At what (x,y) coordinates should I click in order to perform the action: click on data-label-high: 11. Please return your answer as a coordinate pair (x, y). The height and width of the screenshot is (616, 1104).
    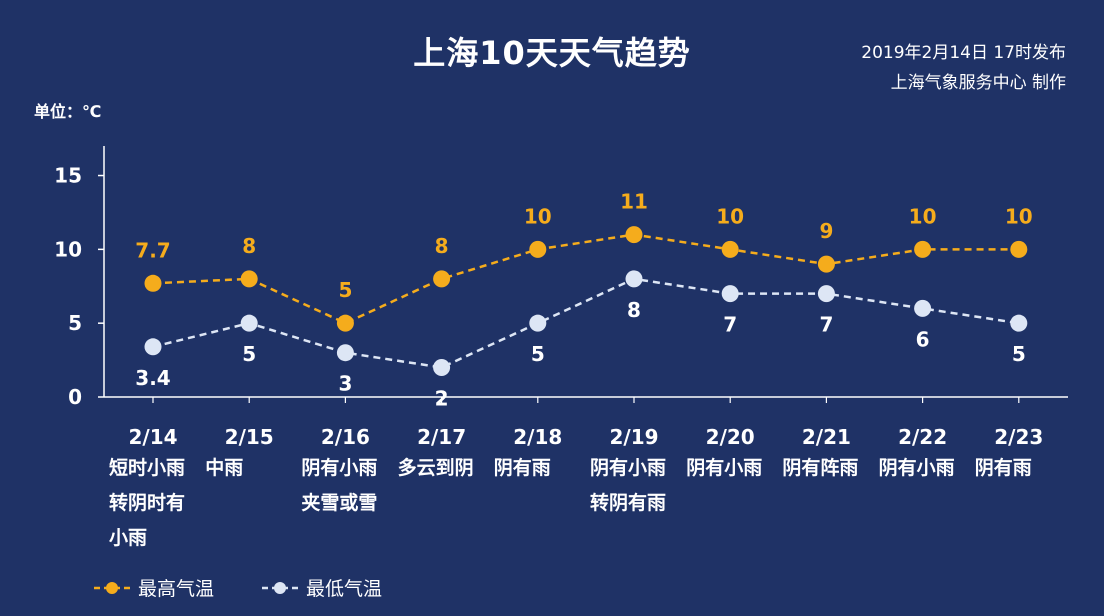
    Looking at the image, I should click on (634, 202).